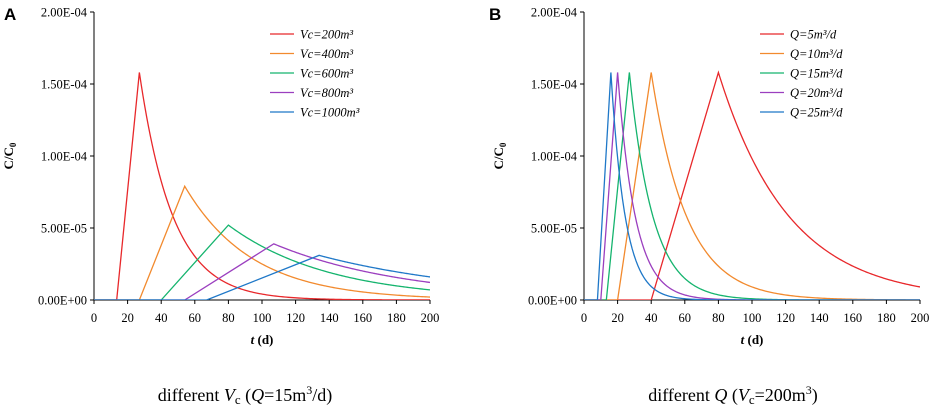  I want to click on caption-variable: Q, so click(720, 395).